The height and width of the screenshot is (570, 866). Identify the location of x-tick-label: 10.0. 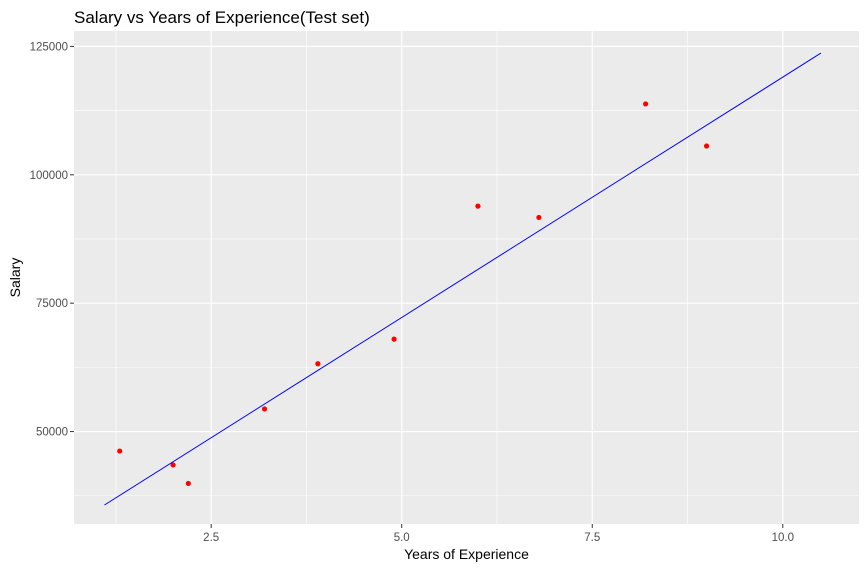
(783, 538).